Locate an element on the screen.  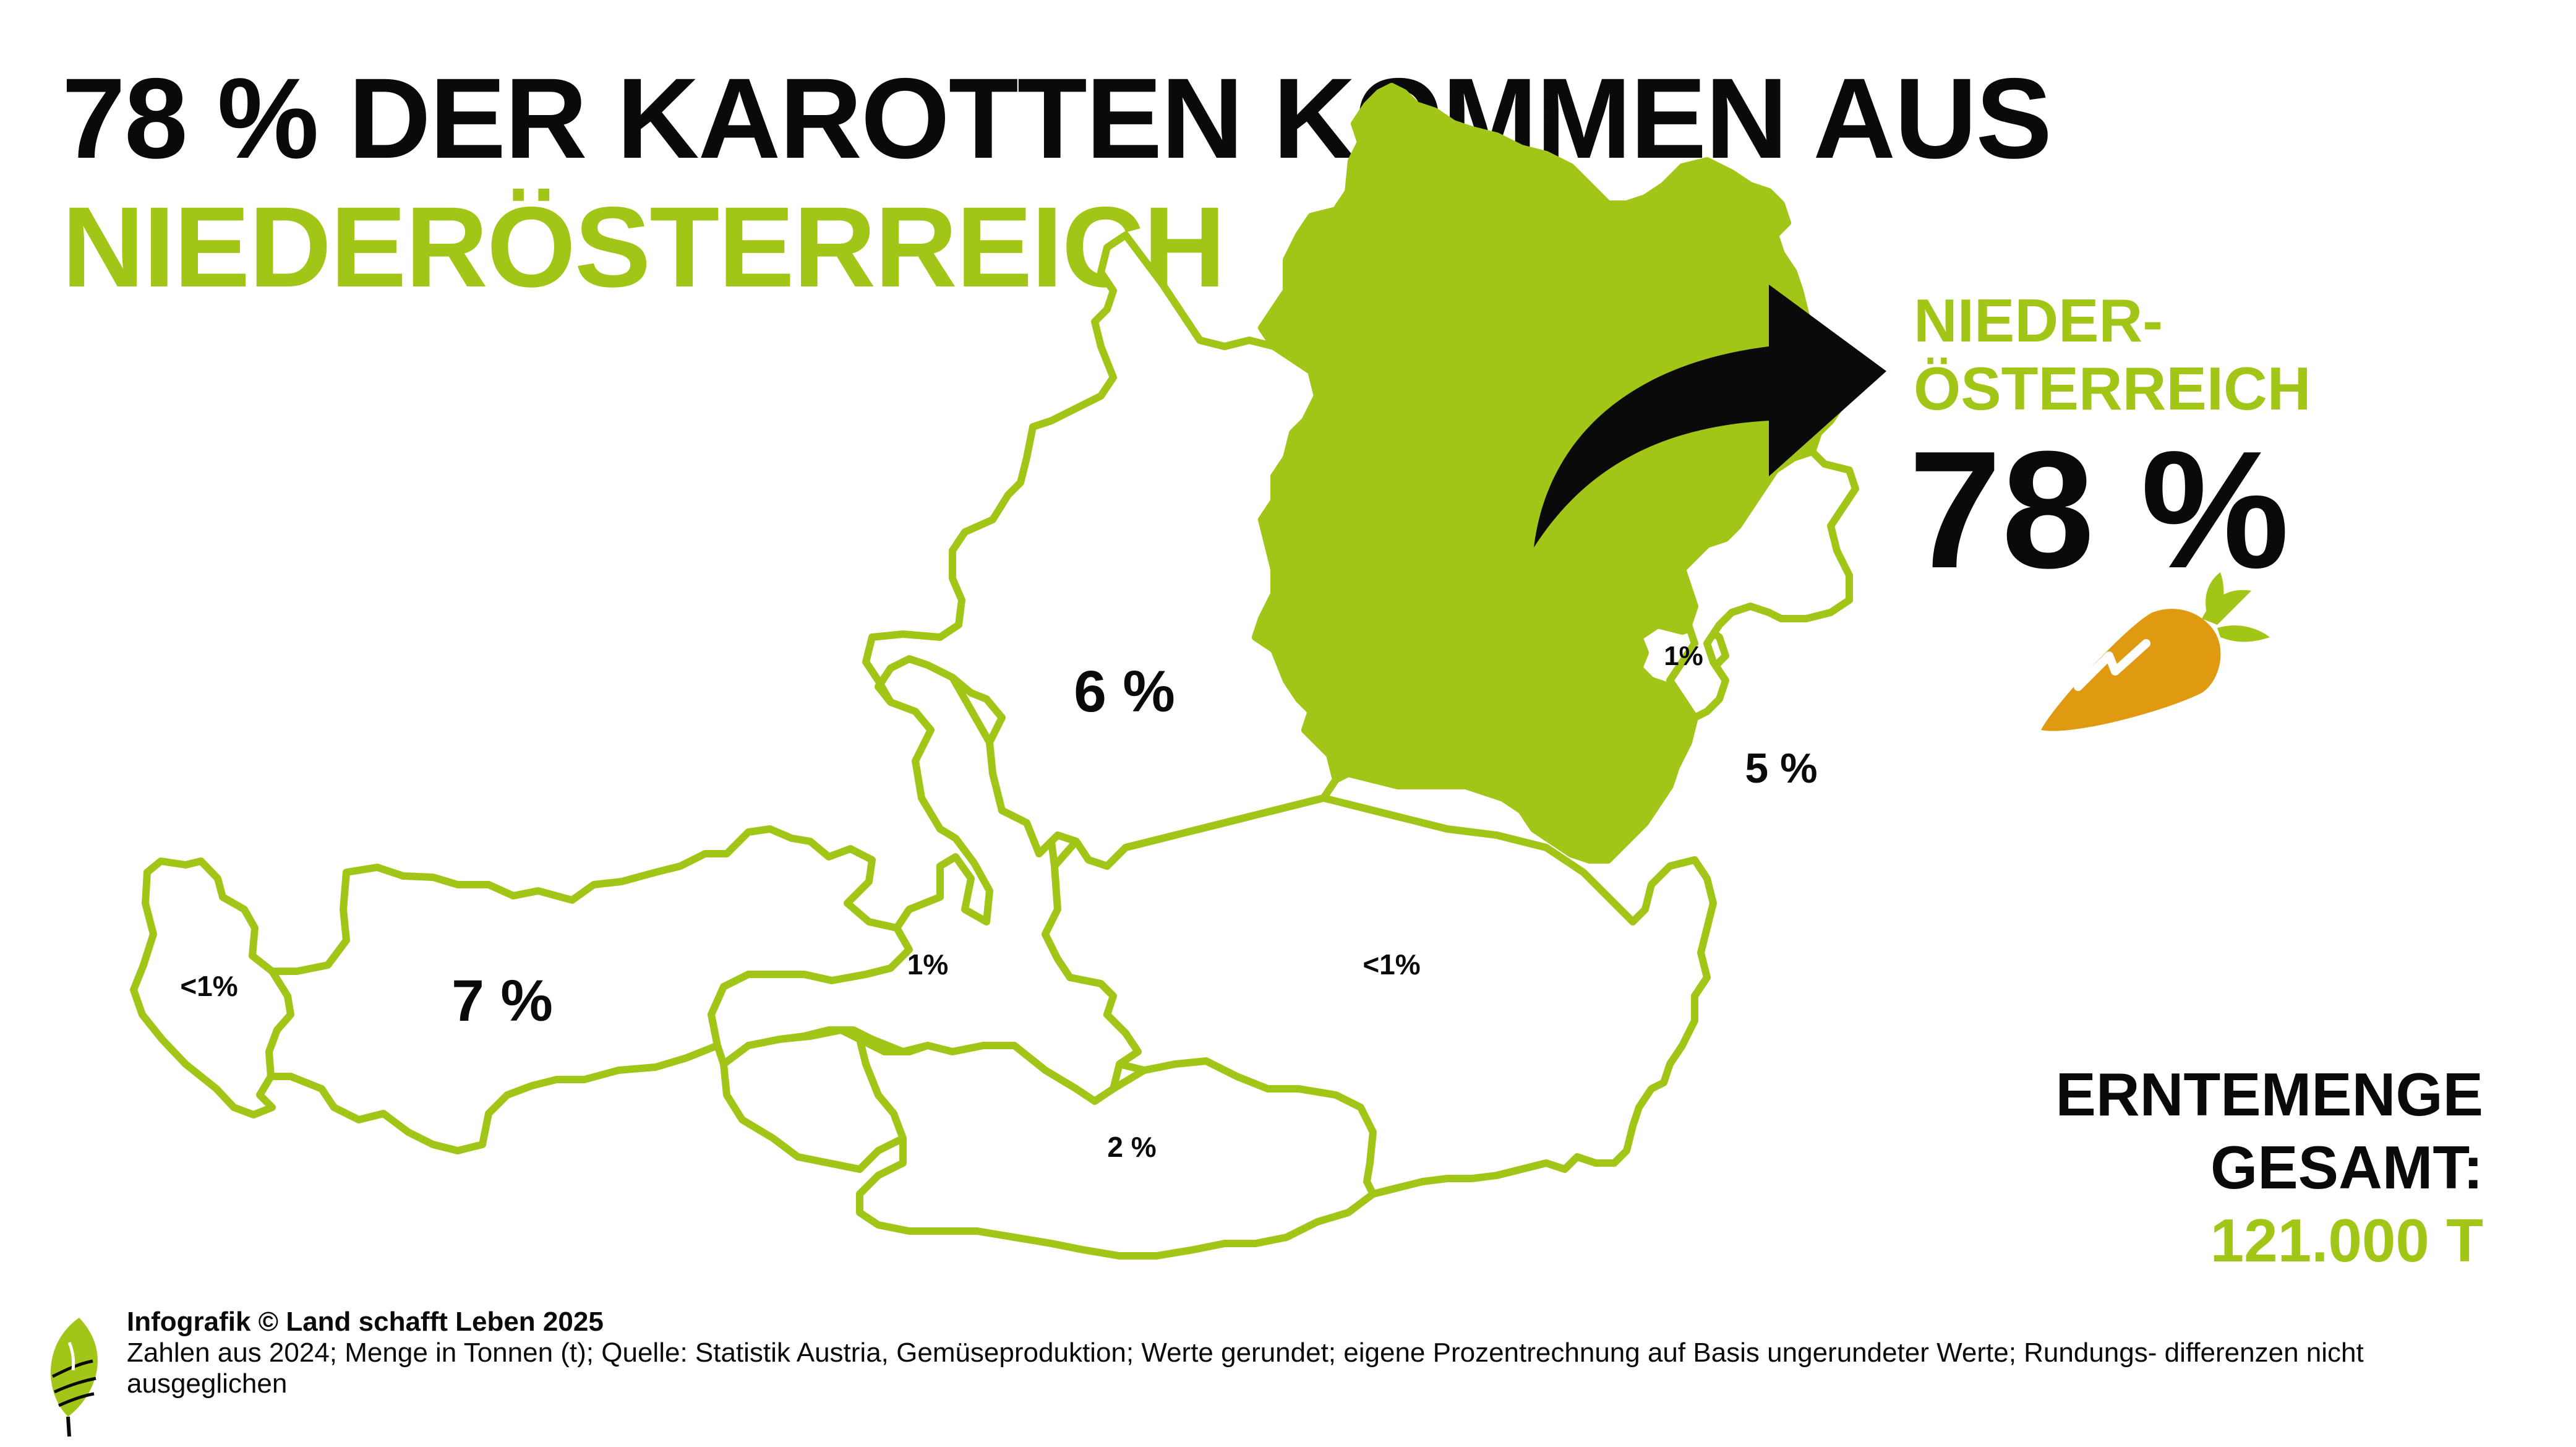
leaf-logo-icon is located at coordinates (74, 1378).